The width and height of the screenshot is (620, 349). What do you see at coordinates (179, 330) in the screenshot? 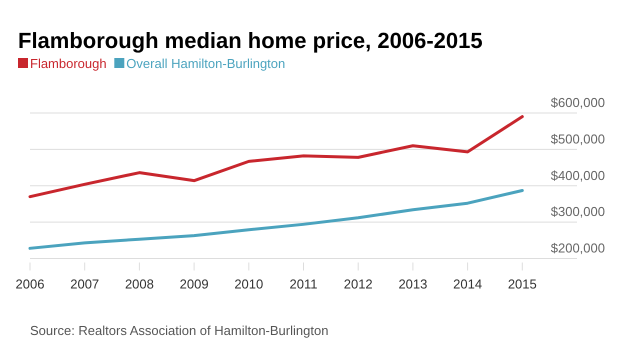
I see `source-note: Source: Realtors Association of Hamilton-Burlington` at bounding box center [179, 330].